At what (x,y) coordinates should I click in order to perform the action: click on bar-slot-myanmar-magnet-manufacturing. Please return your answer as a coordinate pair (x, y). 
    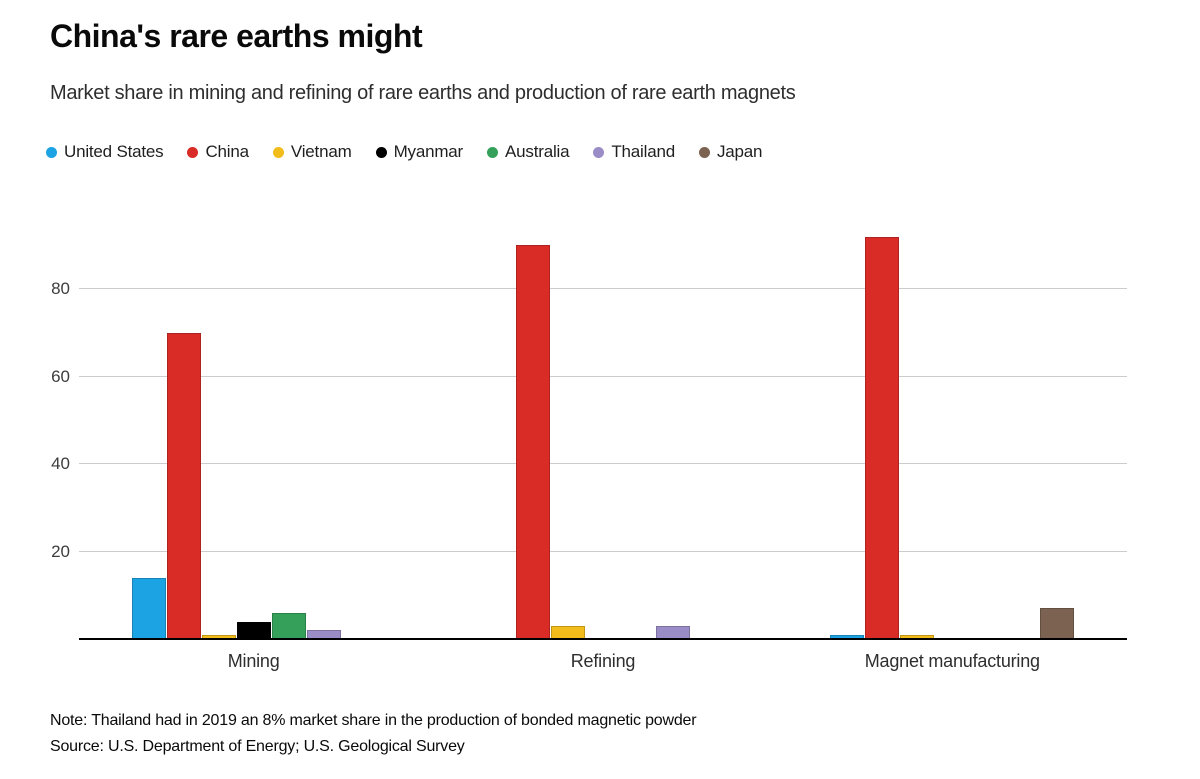
    Looking at the image, I should click on (952, 429).